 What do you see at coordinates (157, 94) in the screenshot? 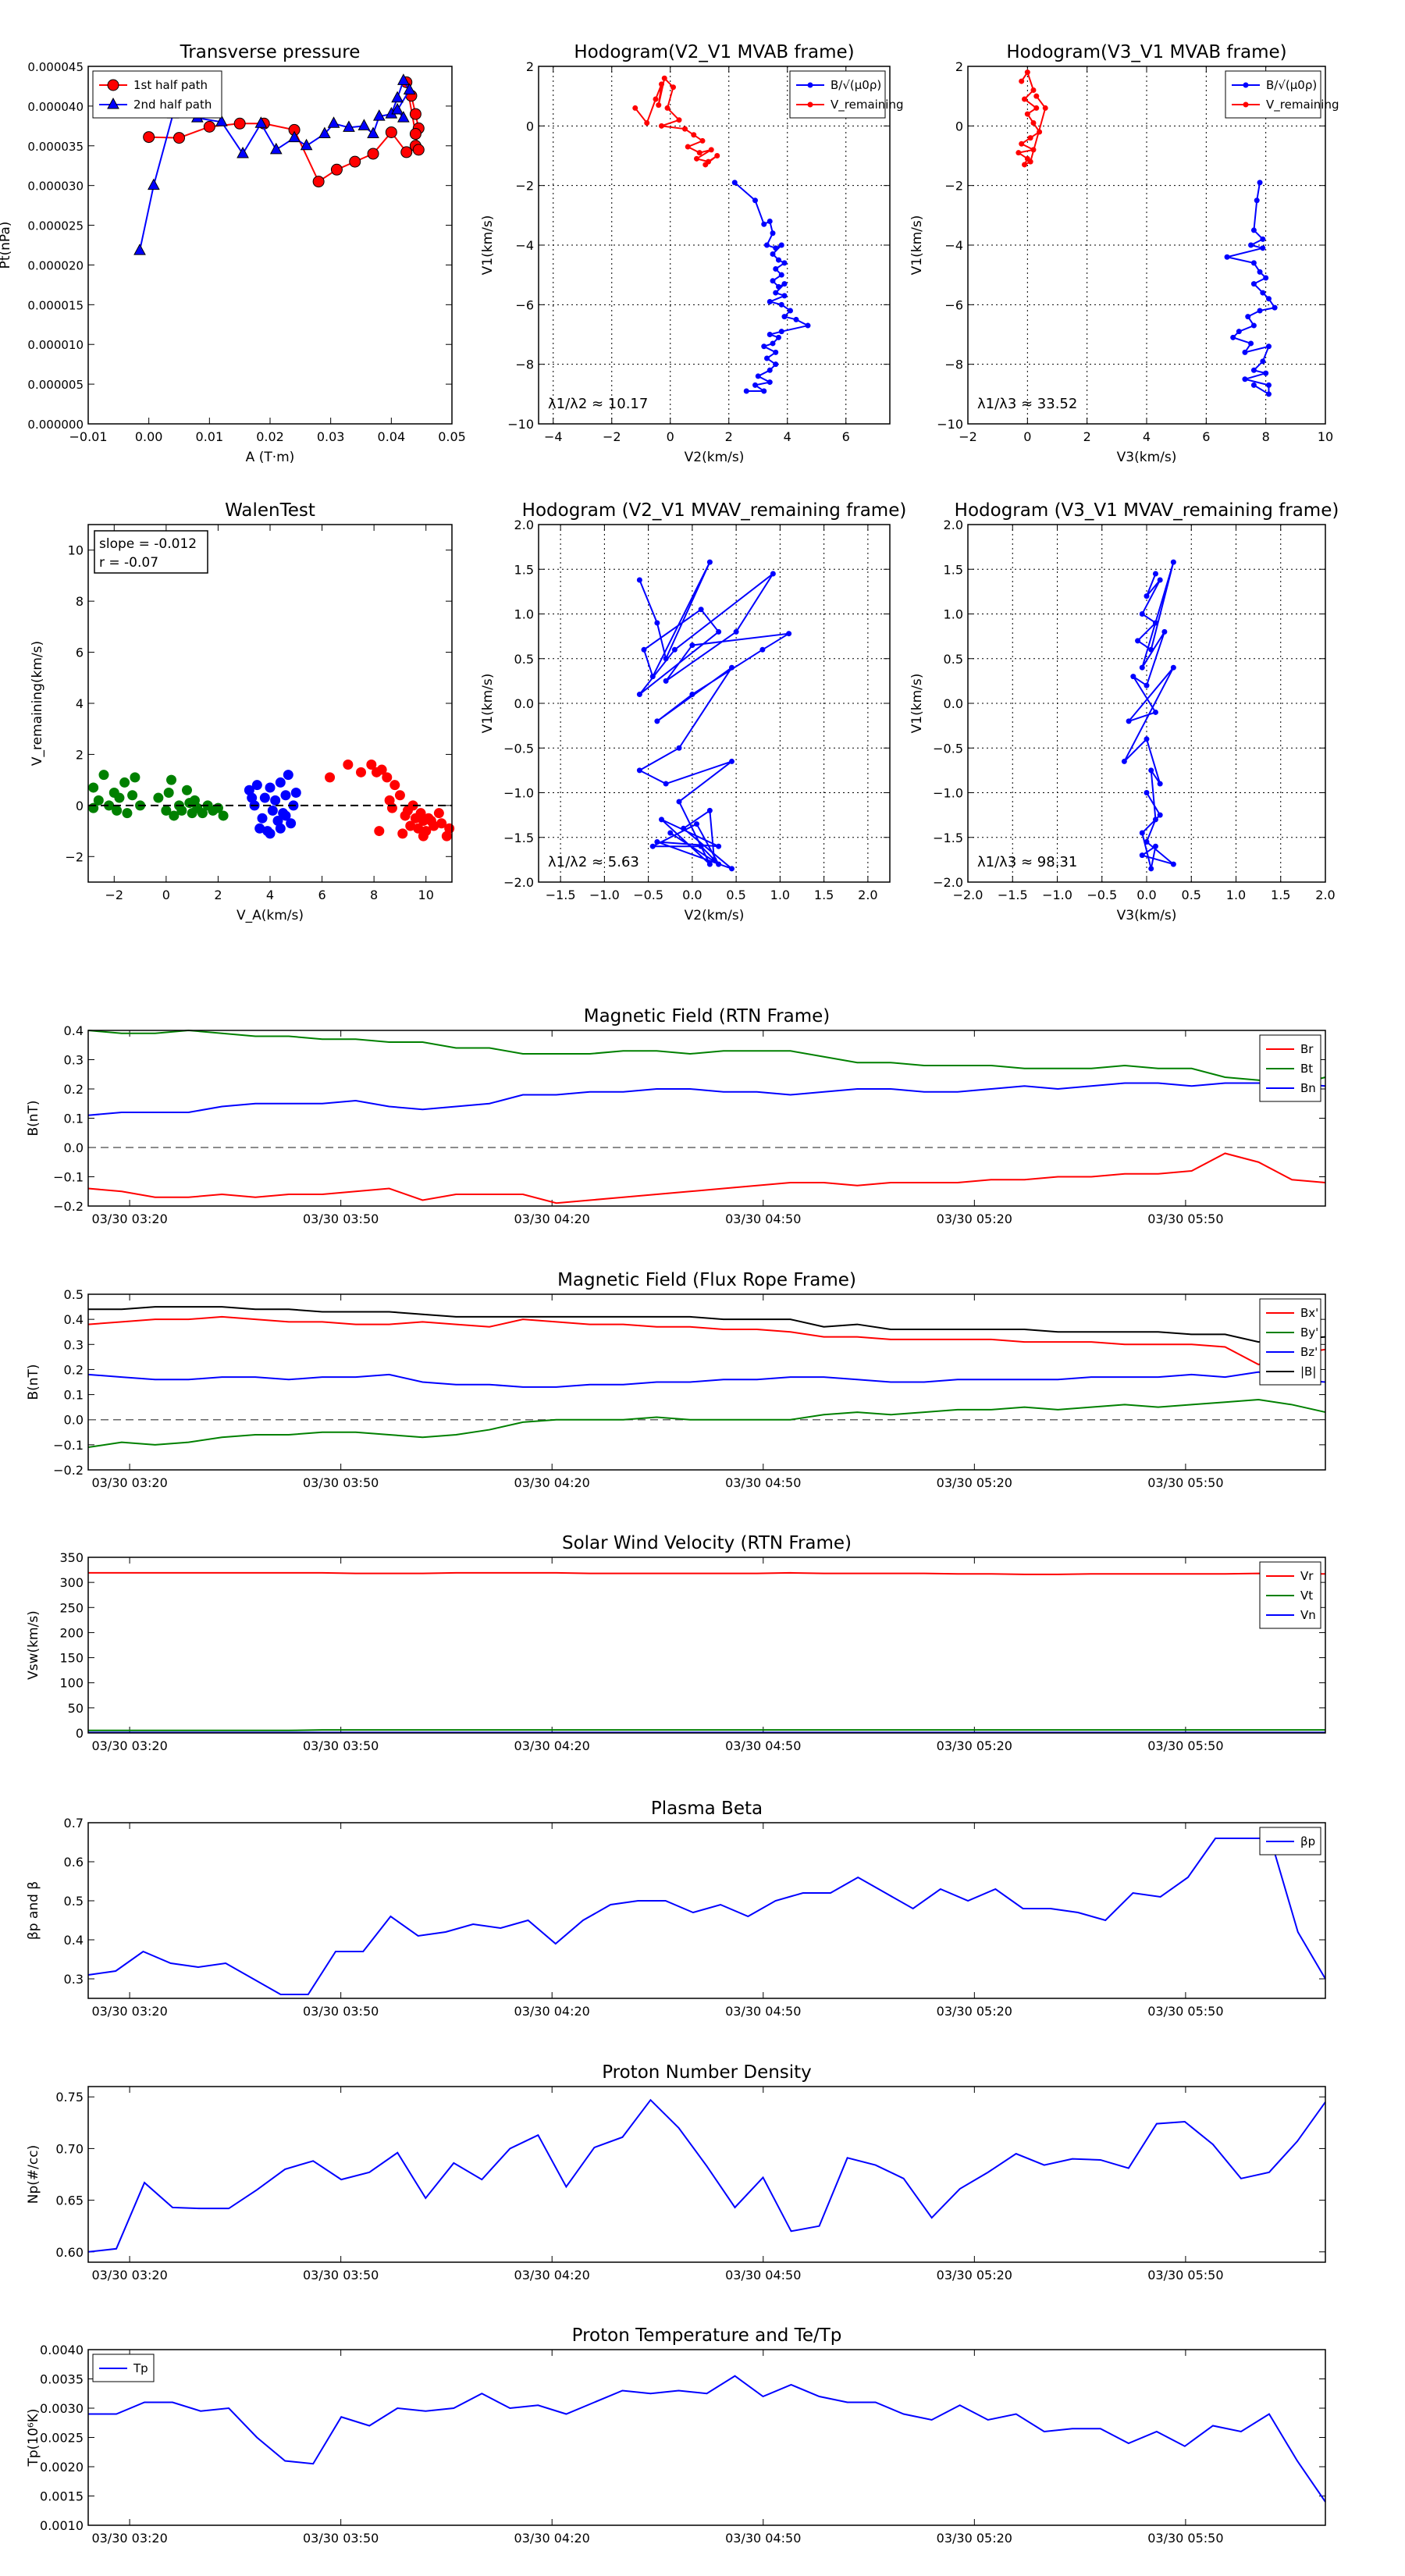
I see `pt-legend` at bounding box center [157, 94].